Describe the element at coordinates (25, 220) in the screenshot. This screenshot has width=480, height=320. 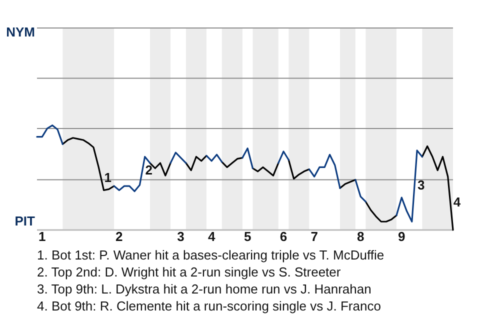
I see `text: PIT` at that location.